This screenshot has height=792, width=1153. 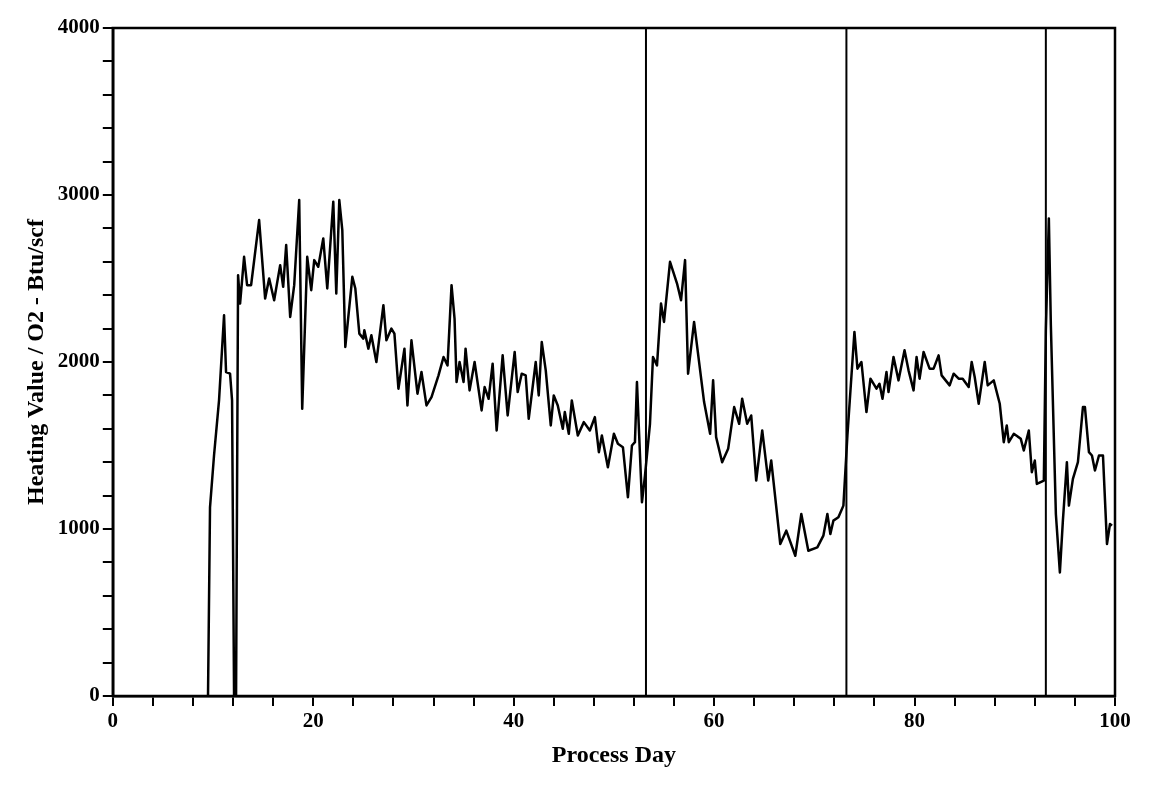 What do you see at coordinates (1115, 720) in the screenshot?
I see `x-tick-label: 100` at bounding box center [1115, 720].